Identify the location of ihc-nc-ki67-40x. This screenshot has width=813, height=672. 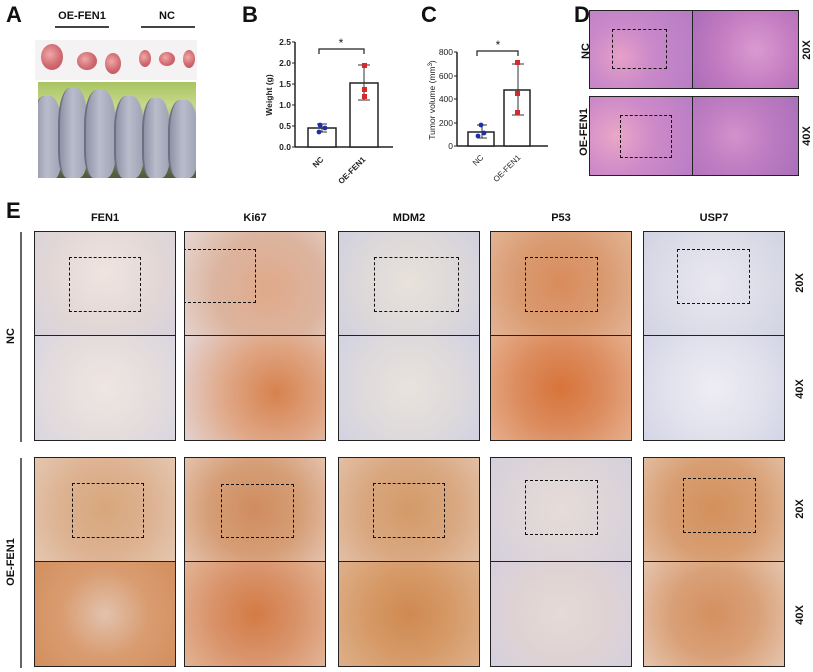
(255, 388).